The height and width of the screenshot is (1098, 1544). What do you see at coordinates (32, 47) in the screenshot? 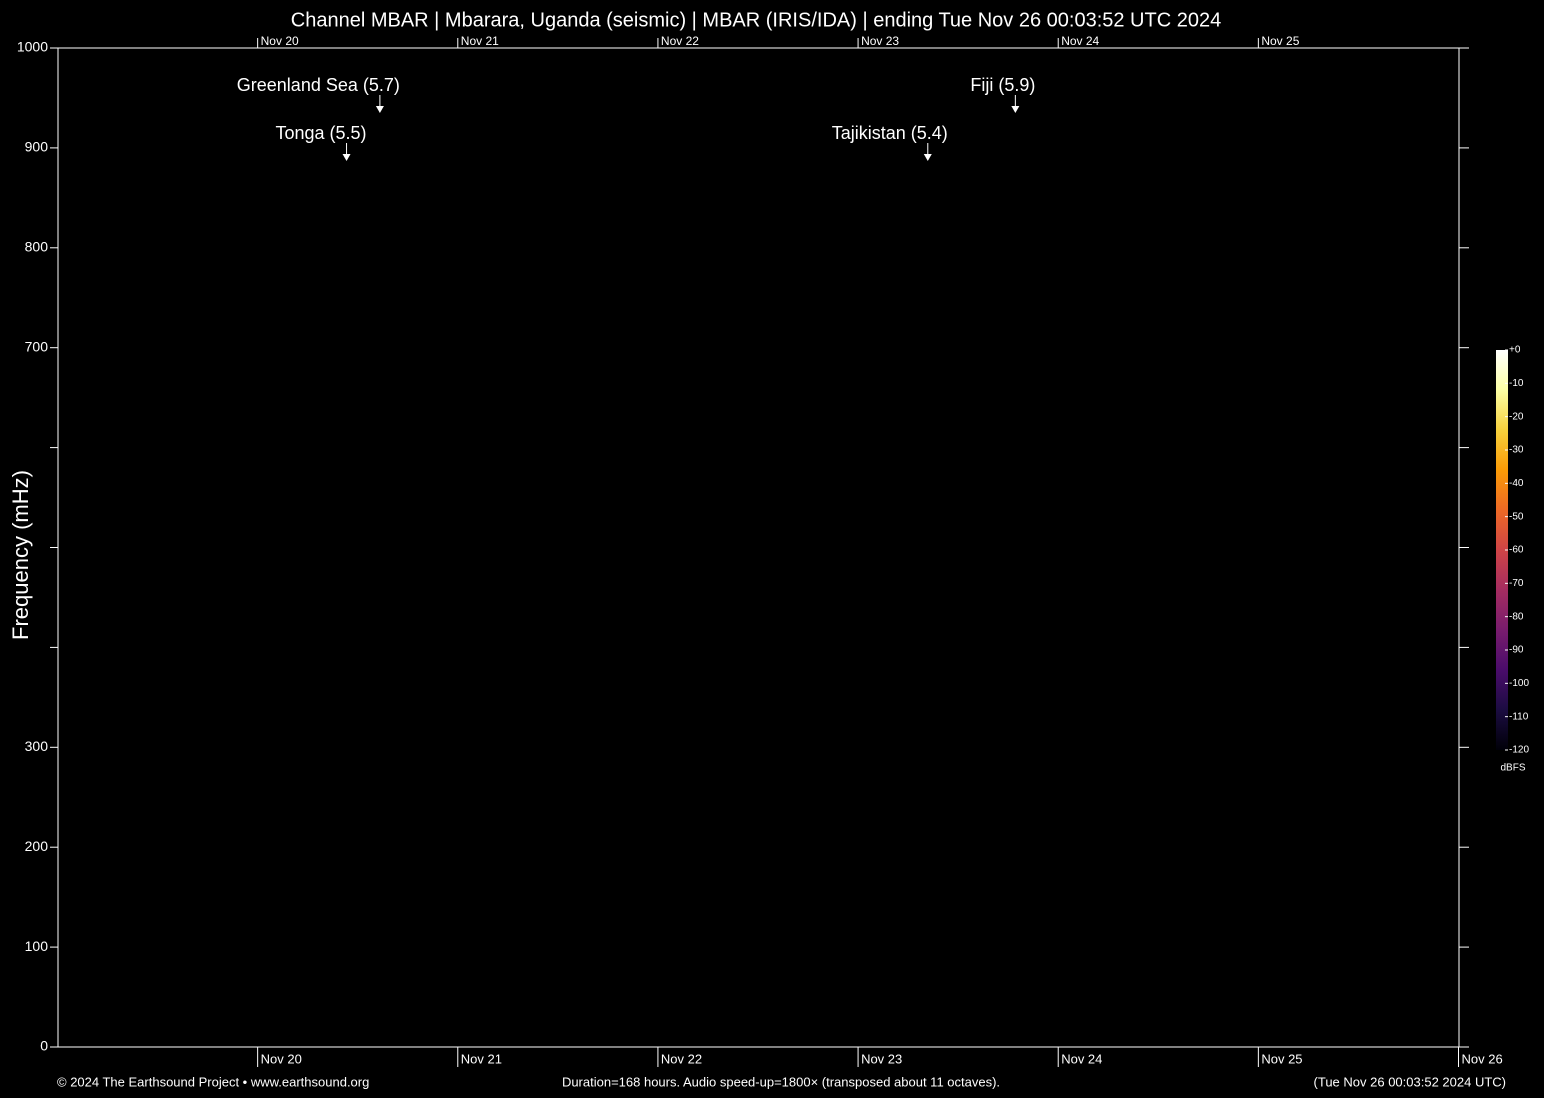
I see `y-tick-label: 1000` at bounding box center [32, 47].